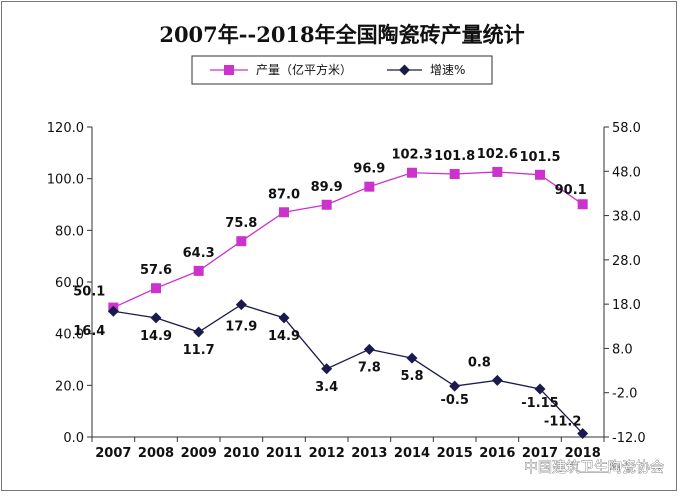 The height and width of the screenshot is (496, 680). What do you see at coordinates (411, 155) in the screenshot?
I see `output-data-label: 102.3` at bounding box center [411, 155].